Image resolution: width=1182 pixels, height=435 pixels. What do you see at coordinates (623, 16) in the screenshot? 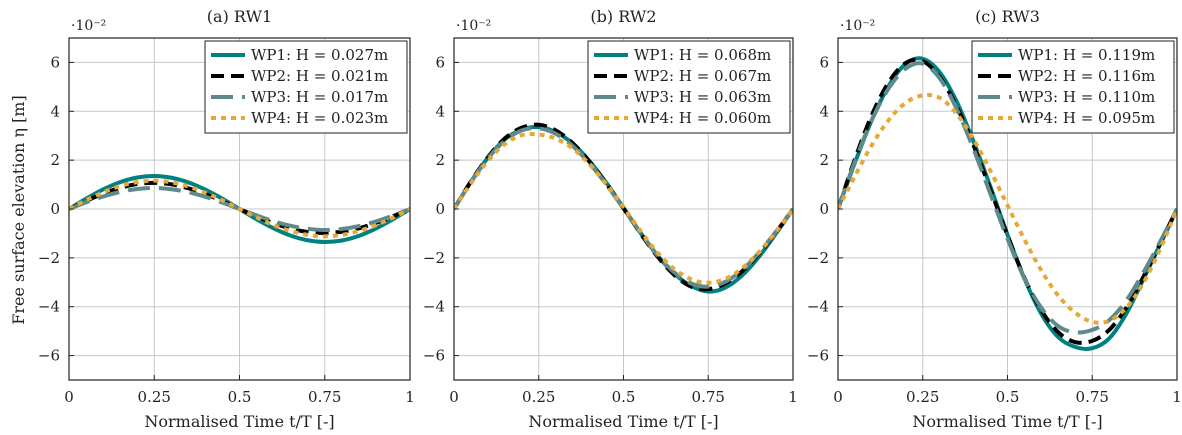
I see `chart-title: (b) RW2` at bounding box center [623, 16].